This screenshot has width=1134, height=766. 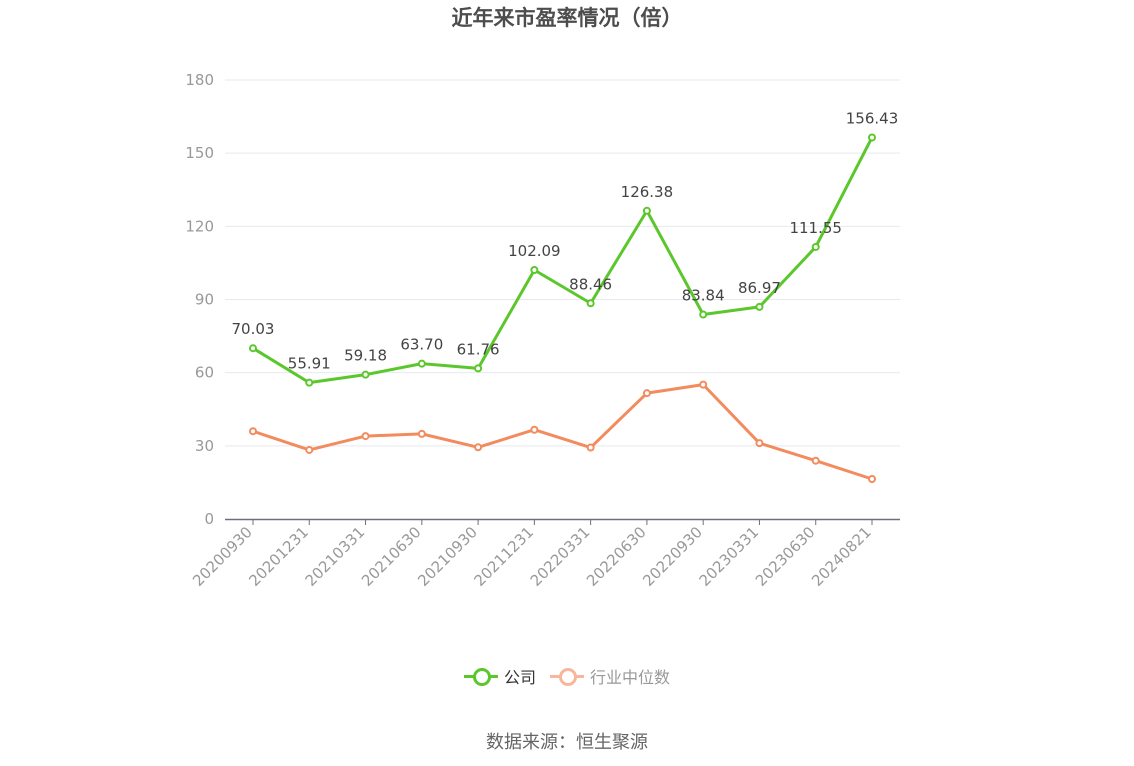 I want to click on data-label: 83.84, so click(x=703, y=296).